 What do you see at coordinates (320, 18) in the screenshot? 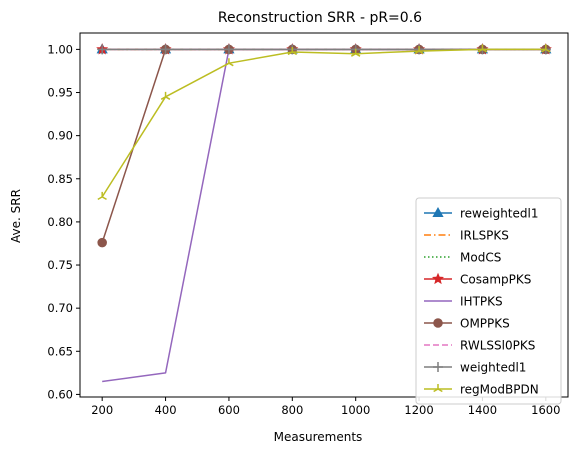
I see `chart-title: Reconstruction SRR - pR=0.6` at bounding box center [320, 18].